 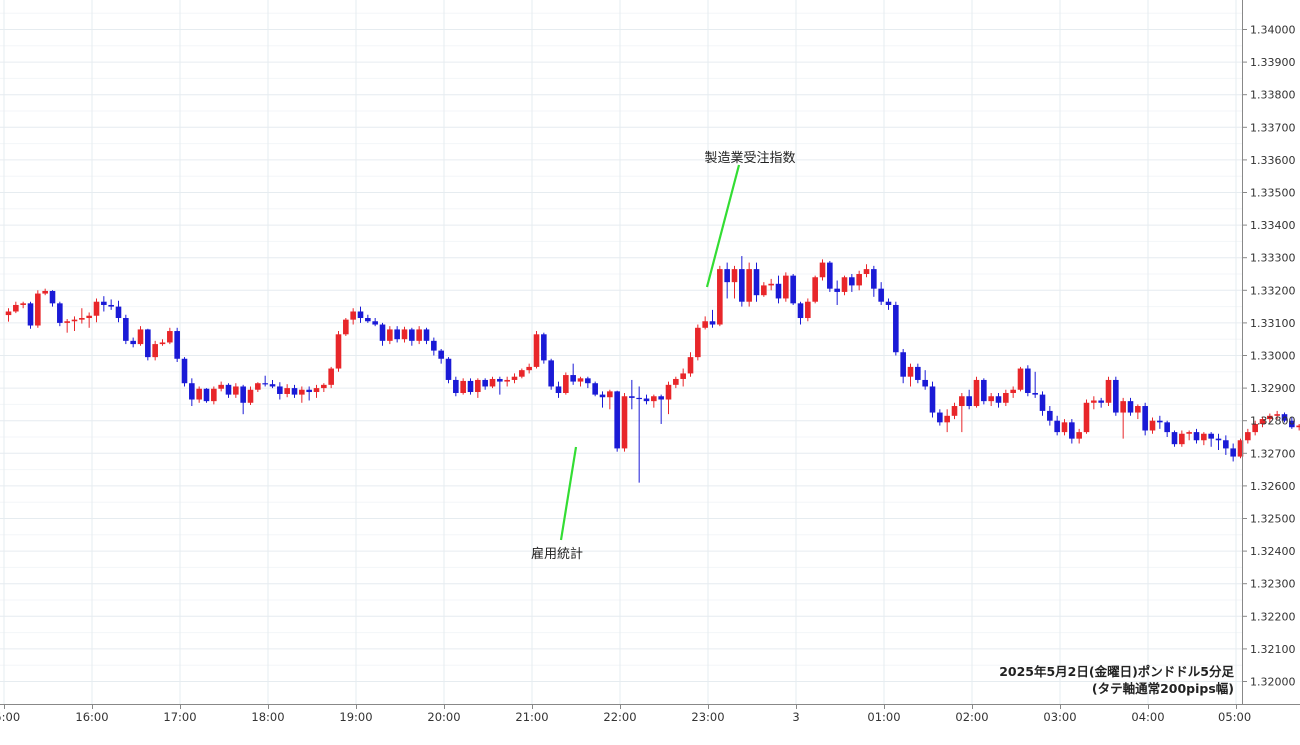 What do you see at coordinates (568, 493) in the screenshot?
I see `annotation-pointer-line` at bounding box center [568, 493].